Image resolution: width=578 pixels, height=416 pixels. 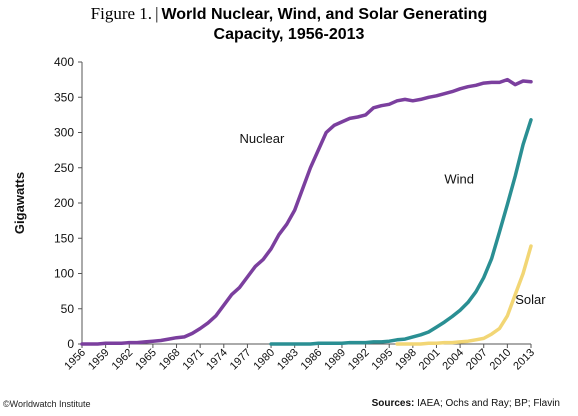 What do you see at coordinates (75, 360) in the screenshot?
I see `x-tick-label: 1956` at bounding box center [75, 360].